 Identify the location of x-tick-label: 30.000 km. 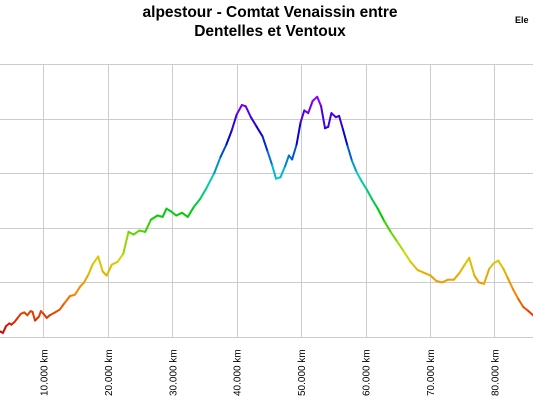
(173, 372).